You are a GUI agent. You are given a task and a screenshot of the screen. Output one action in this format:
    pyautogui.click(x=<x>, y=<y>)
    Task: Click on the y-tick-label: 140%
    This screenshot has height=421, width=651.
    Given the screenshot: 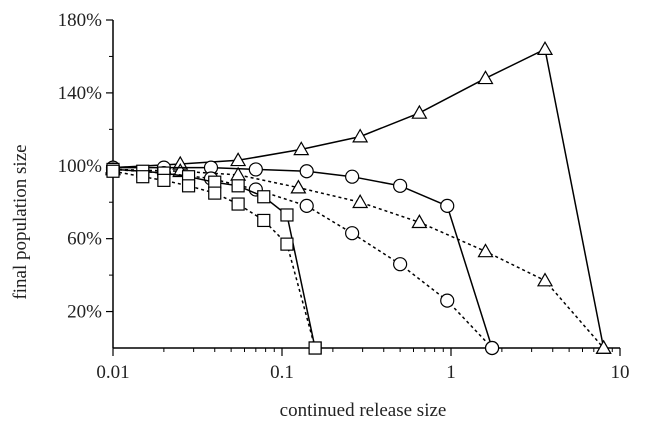 What is the action you would take?
    pyautogui.click(x=80, y=93)
    